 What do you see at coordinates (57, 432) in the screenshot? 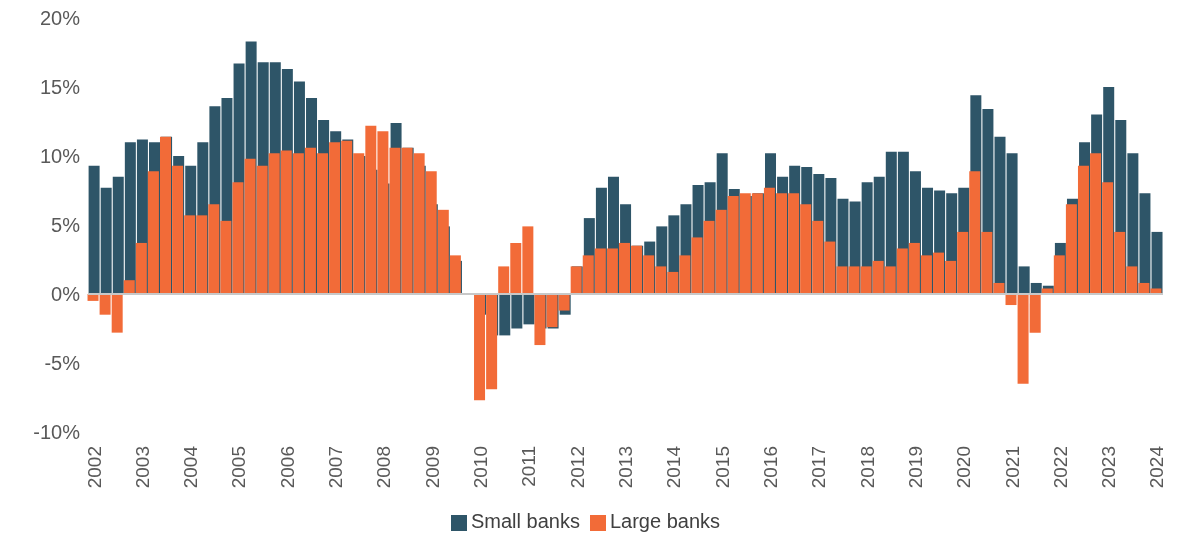
I see `y-tick-label: -10%` at bounding box center [57, 432].